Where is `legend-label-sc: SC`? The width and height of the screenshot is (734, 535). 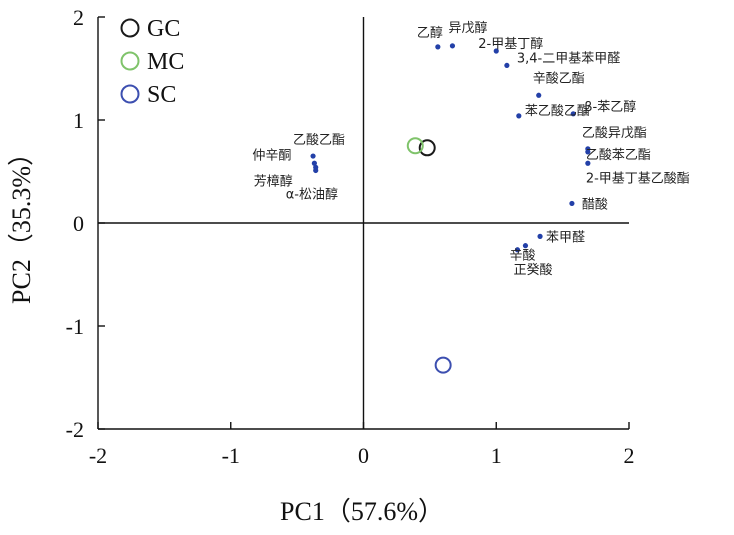
legend-label-sc: SC is located at coordinates (161, 95).